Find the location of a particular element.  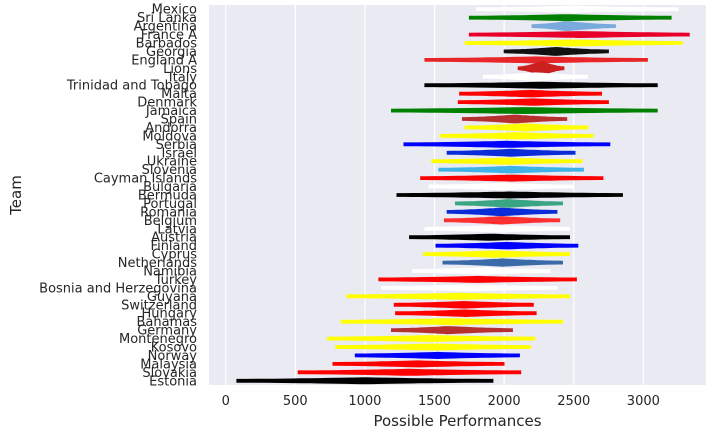

violin-bosnia-and-herzegovina is located at coordinates (469, 288).